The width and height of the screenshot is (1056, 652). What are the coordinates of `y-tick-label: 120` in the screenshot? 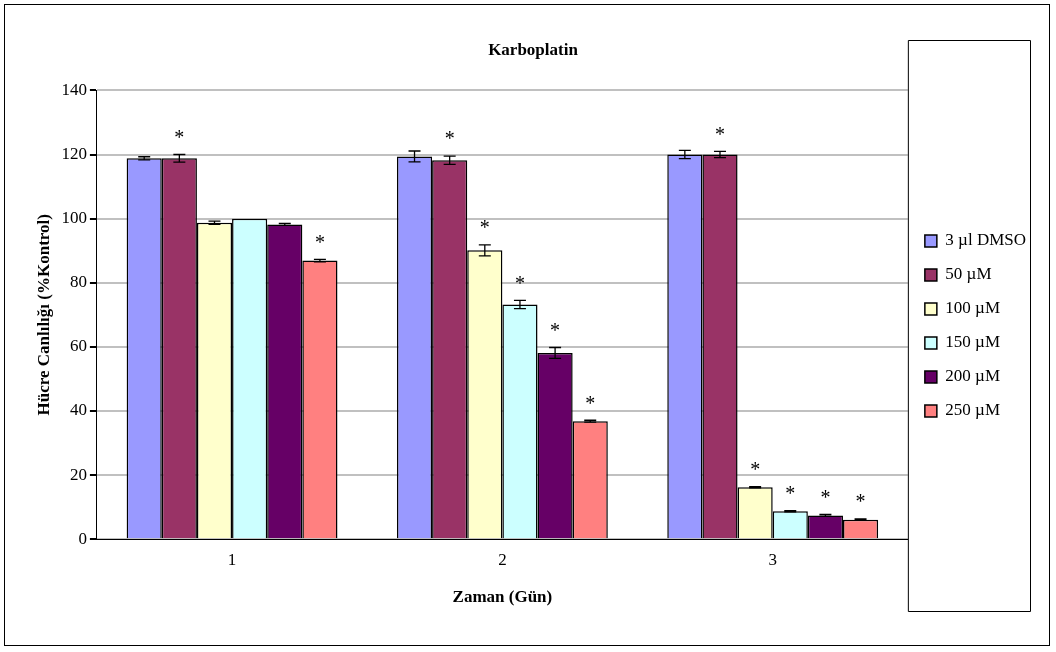 It's located at (74, 153).